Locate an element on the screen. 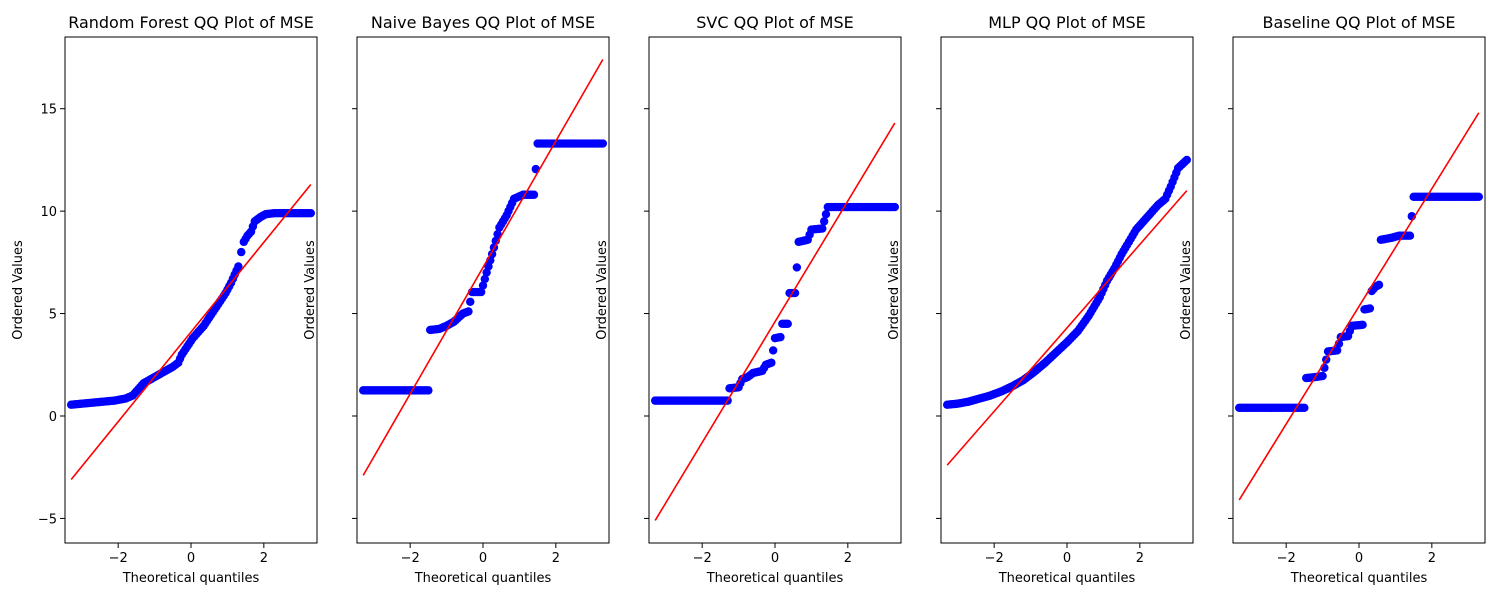  panel-title: Baseline QQ Plot of MSE is located at coordinates (1358, 22).